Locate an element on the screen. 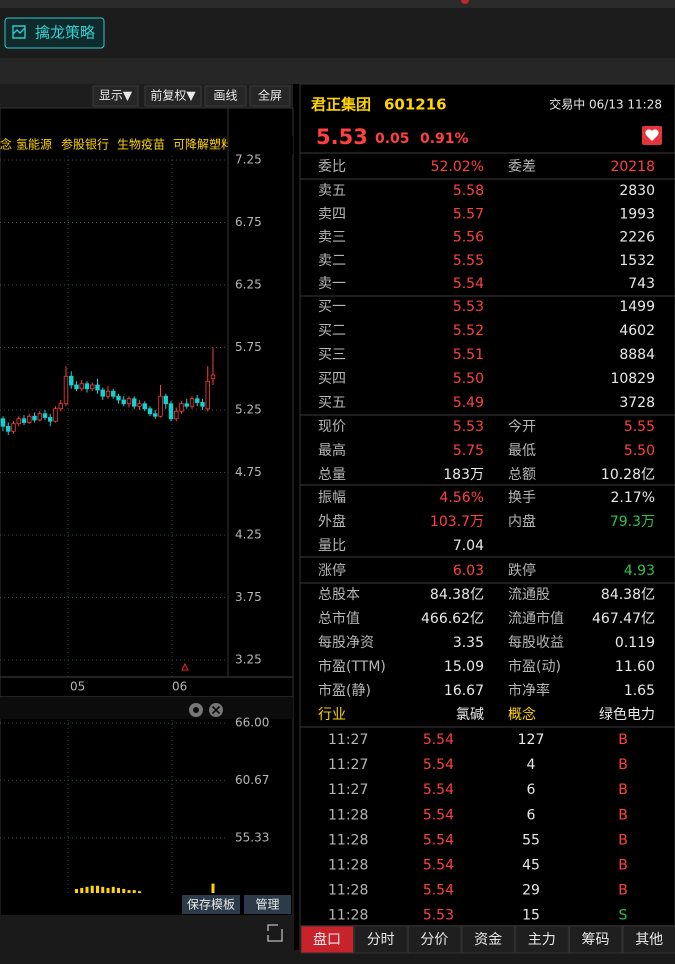  panel-button-label: 管理 is located at coordinates (267, 904).